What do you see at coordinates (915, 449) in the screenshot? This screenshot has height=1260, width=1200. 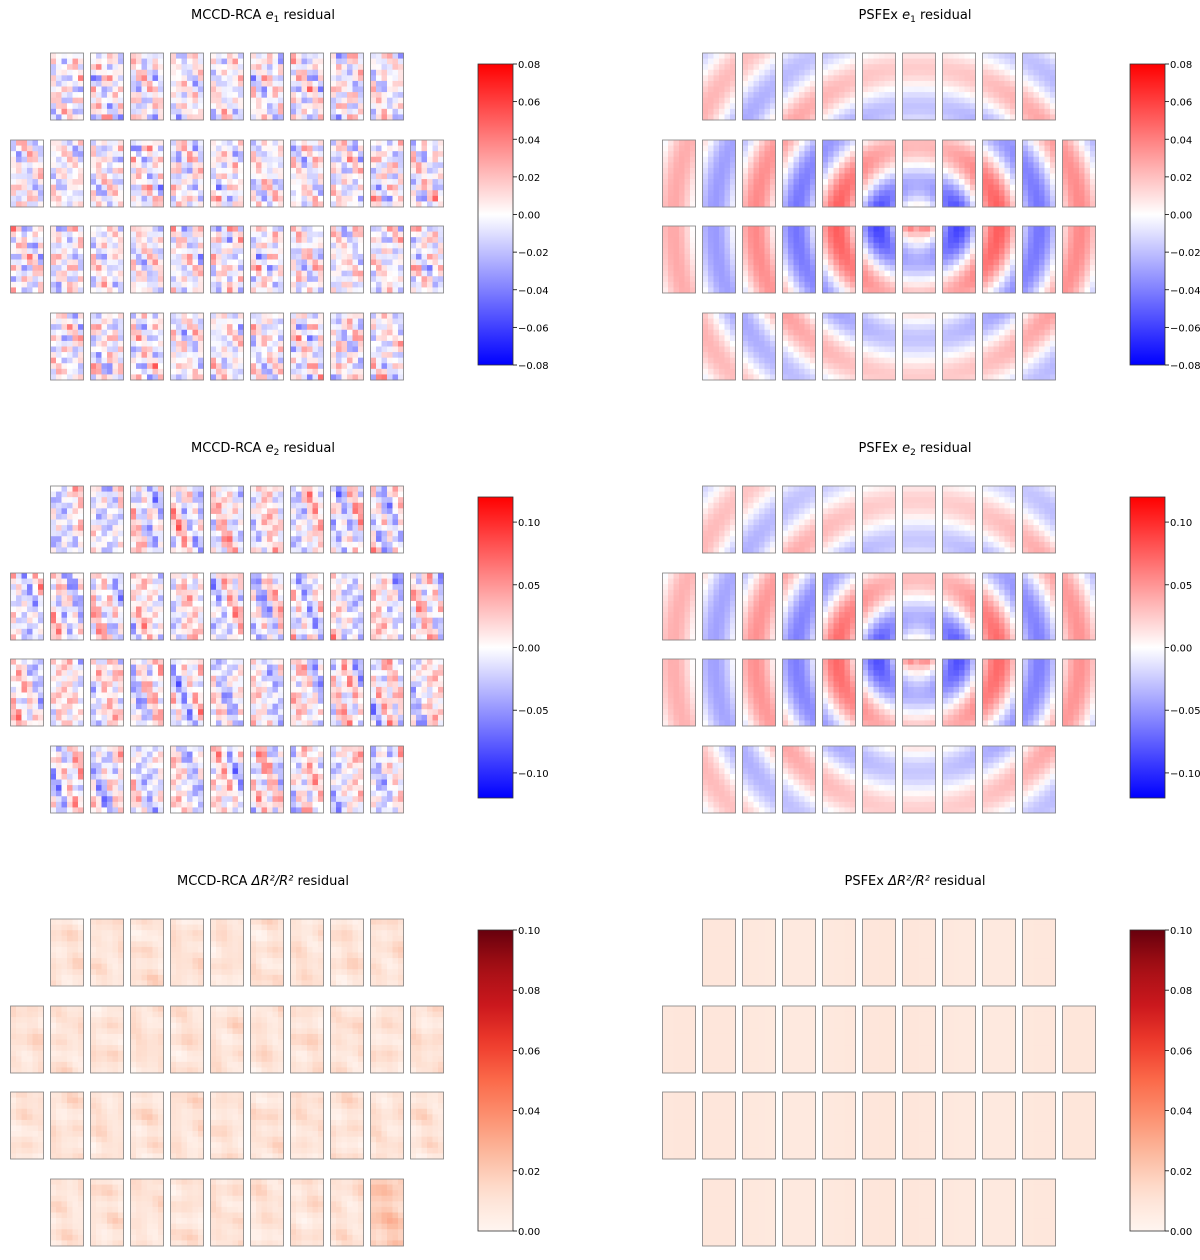 I see `panel-title: PSFEx e2 residual` at bounding box center [915, 449].